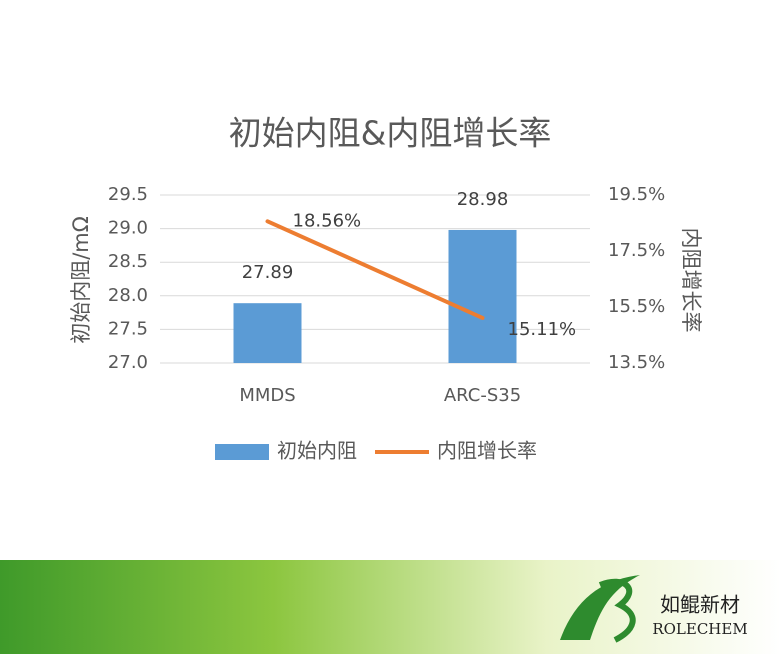  Describe the element at coordinates (700, 605) in the screenshot. I see `logo-name: 如鲲新材` at that location.